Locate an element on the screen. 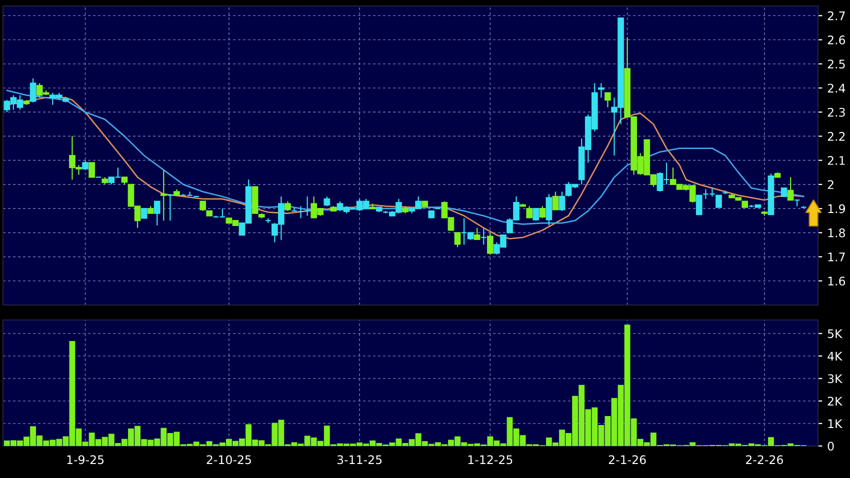  y-tick-label: 1.7 is located at coordinates (836, 257).